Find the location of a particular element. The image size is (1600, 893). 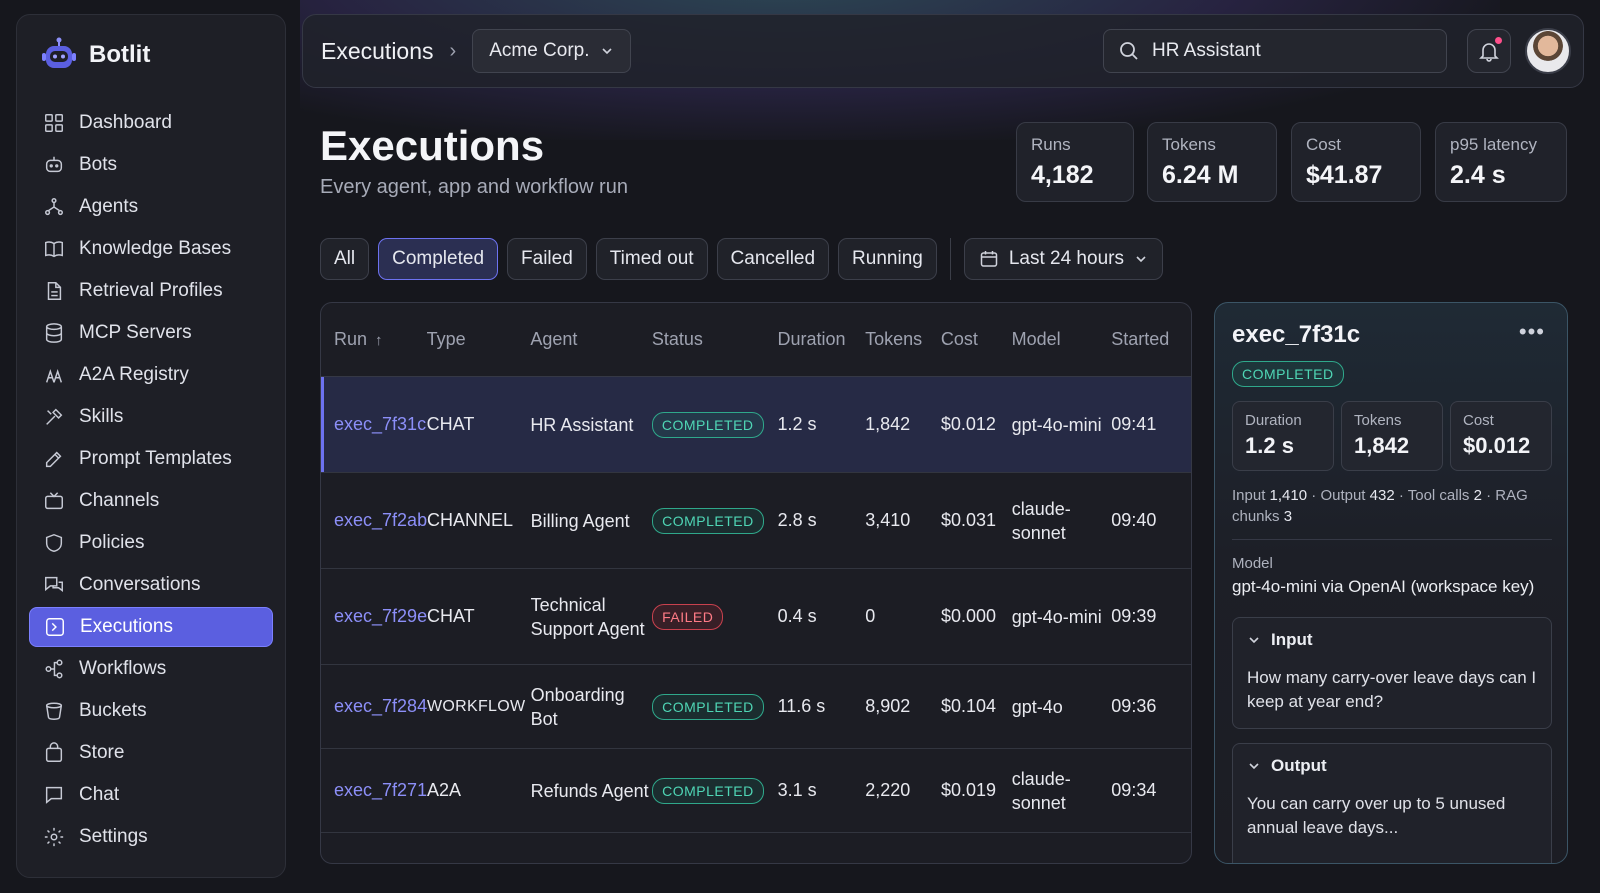

run-id-link: exec_7f284 is located at coordinates (381, 706).